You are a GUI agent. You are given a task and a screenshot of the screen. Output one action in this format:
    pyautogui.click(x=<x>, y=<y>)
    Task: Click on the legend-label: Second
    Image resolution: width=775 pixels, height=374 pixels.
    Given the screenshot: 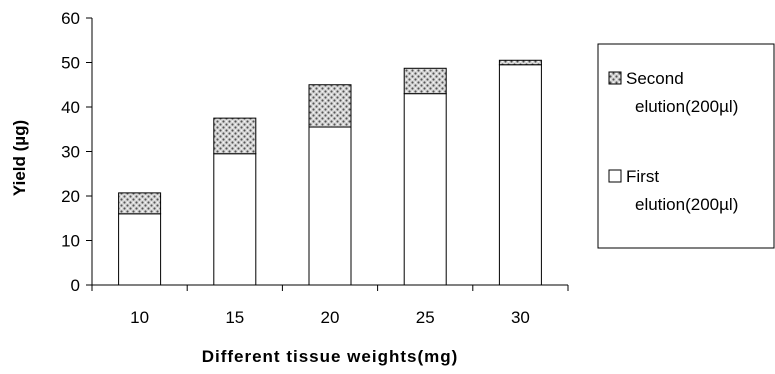 What is the action you would take?
    pyautogui.click(x=655, y=78)
    